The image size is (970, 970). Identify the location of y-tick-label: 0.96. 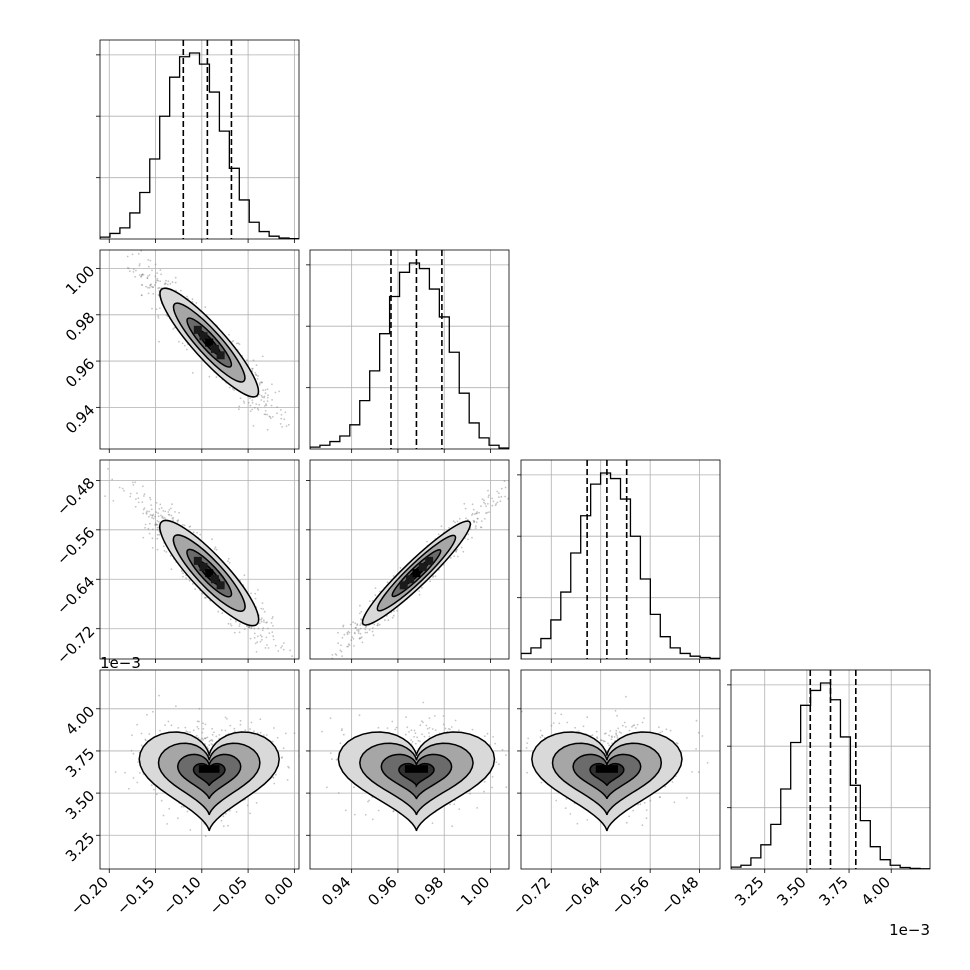
(80, 373).